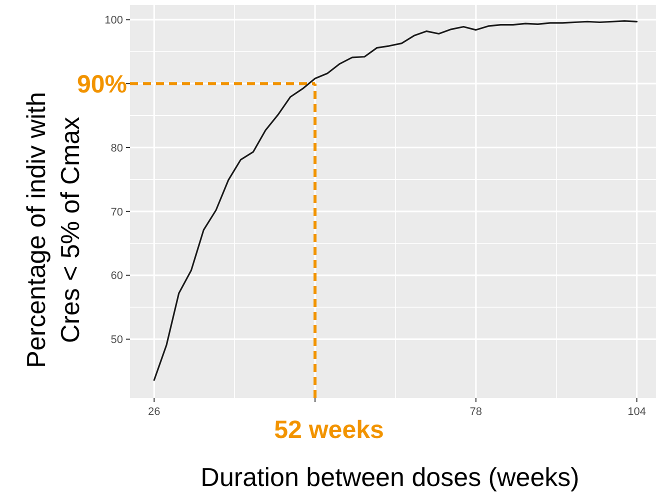  Describe the element at coordinates (390, 477) in the screenshot. I see `x-axis-title: Duration between doses (weeks)` at that location.